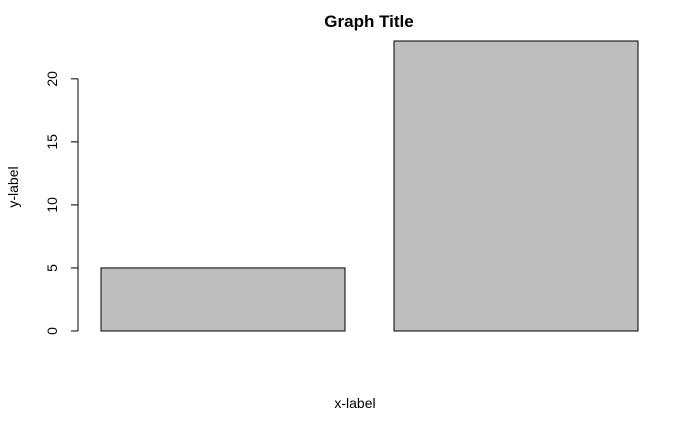 The height and width of the screenshot is (432, 700). What do you see at coordinates (354, 403) in the screenshot?
I see `x-axis-label: x-label` at bounding box center [354, 403].